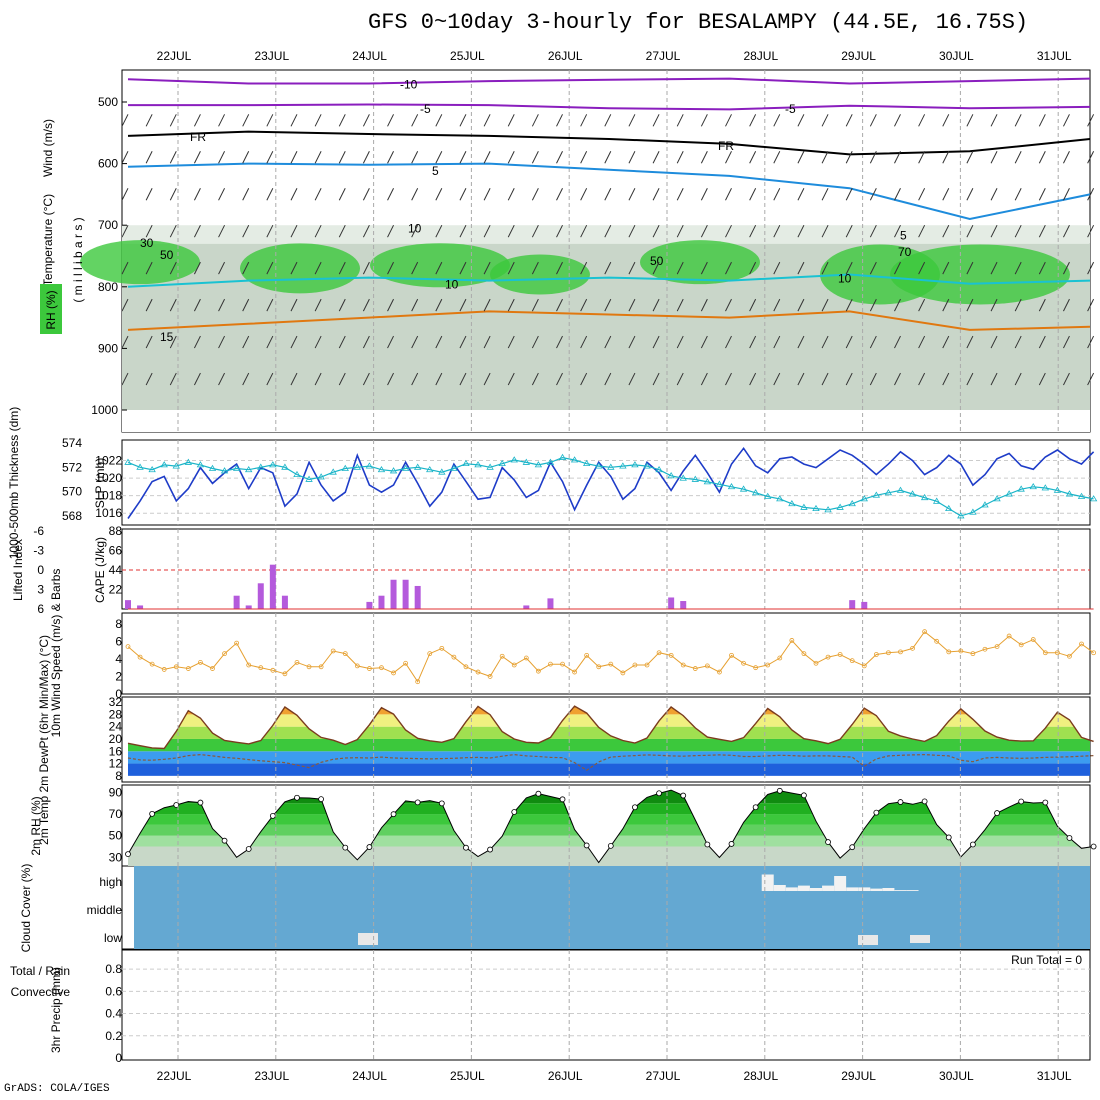 The image size is (1100, 1100). I want to click on precip-tick: 0.4, so click(113, 1014).